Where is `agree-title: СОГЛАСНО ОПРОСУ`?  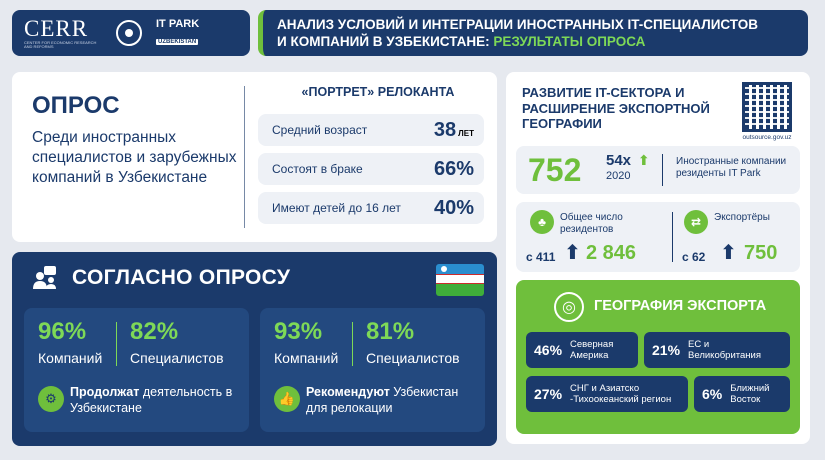 agree-title: СОГЛАСНО ОПРОСУ is located at coordinates (181, 277).